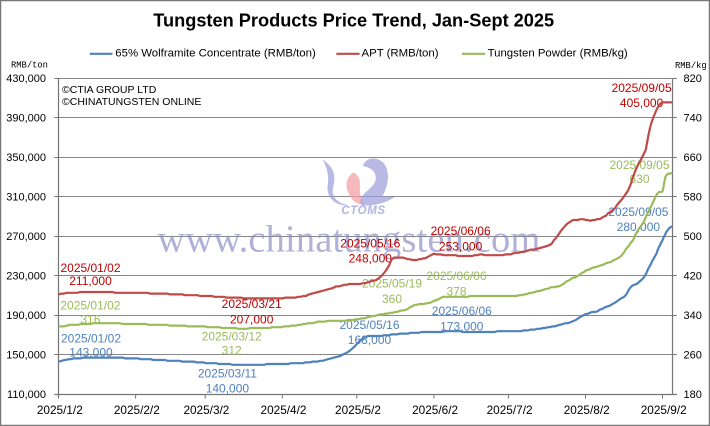 This screenshot has height=426, width=710. I want to click on svg-text: 660, so click(693, 158).